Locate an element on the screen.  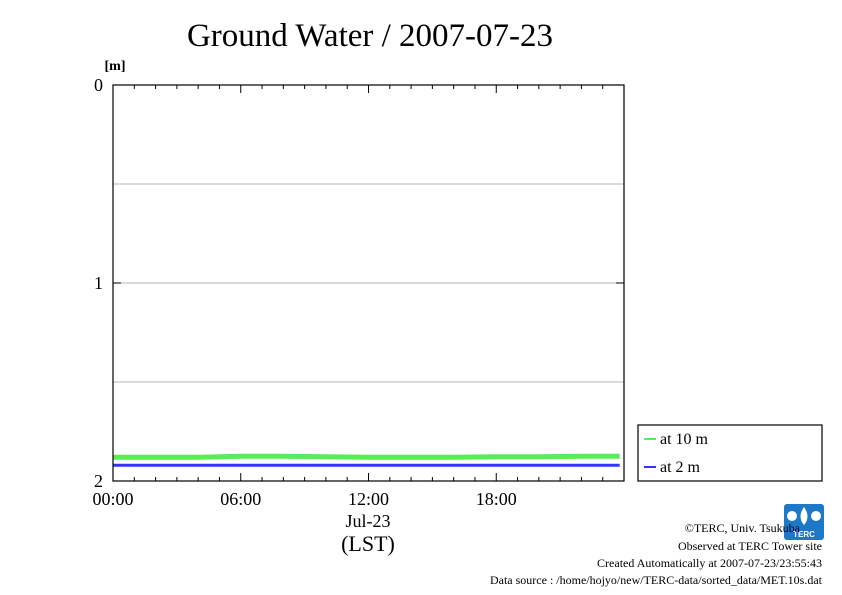
legend: at 10 m at 2 m is located at coordinates (730, 453).